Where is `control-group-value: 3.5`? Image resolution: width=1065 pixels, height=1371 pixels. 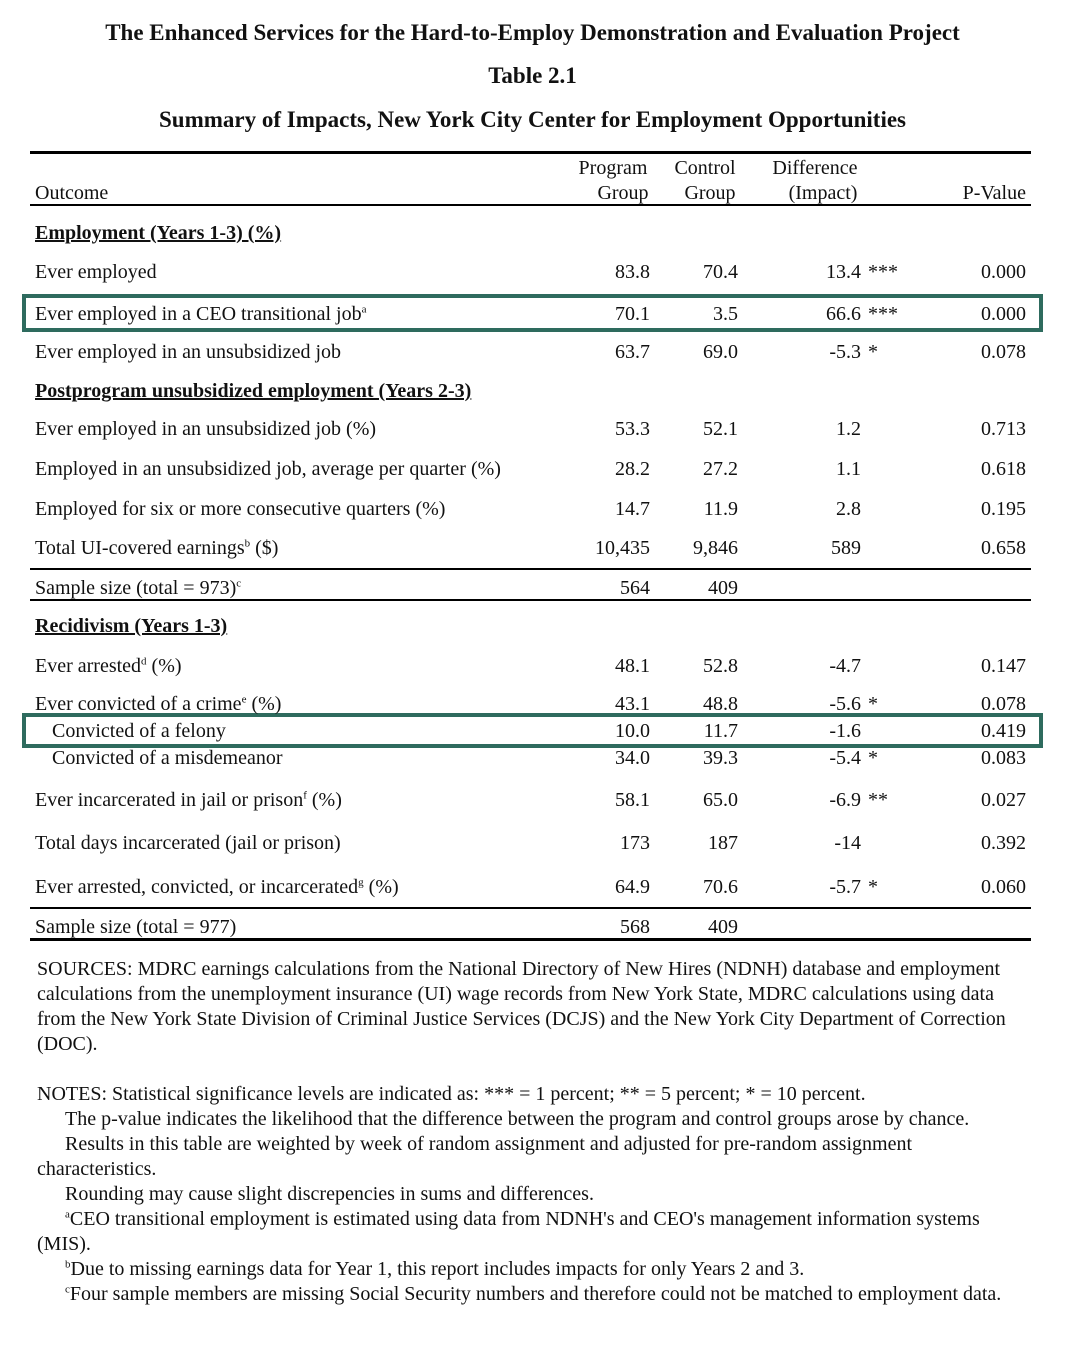 control-group-value: 3.5 is located at coordinates (725, 314).